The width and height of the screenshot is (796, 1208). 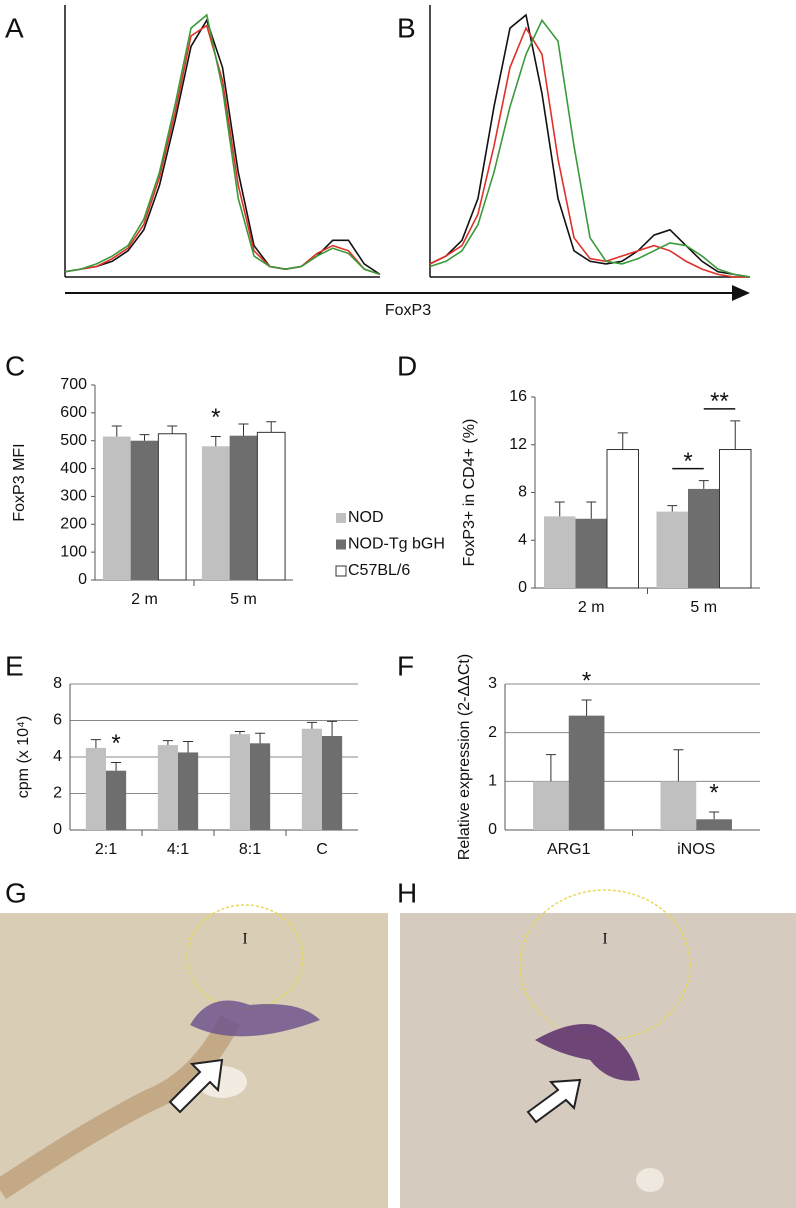 I want to click on panel-letter: C, so click(x=15, y=365).